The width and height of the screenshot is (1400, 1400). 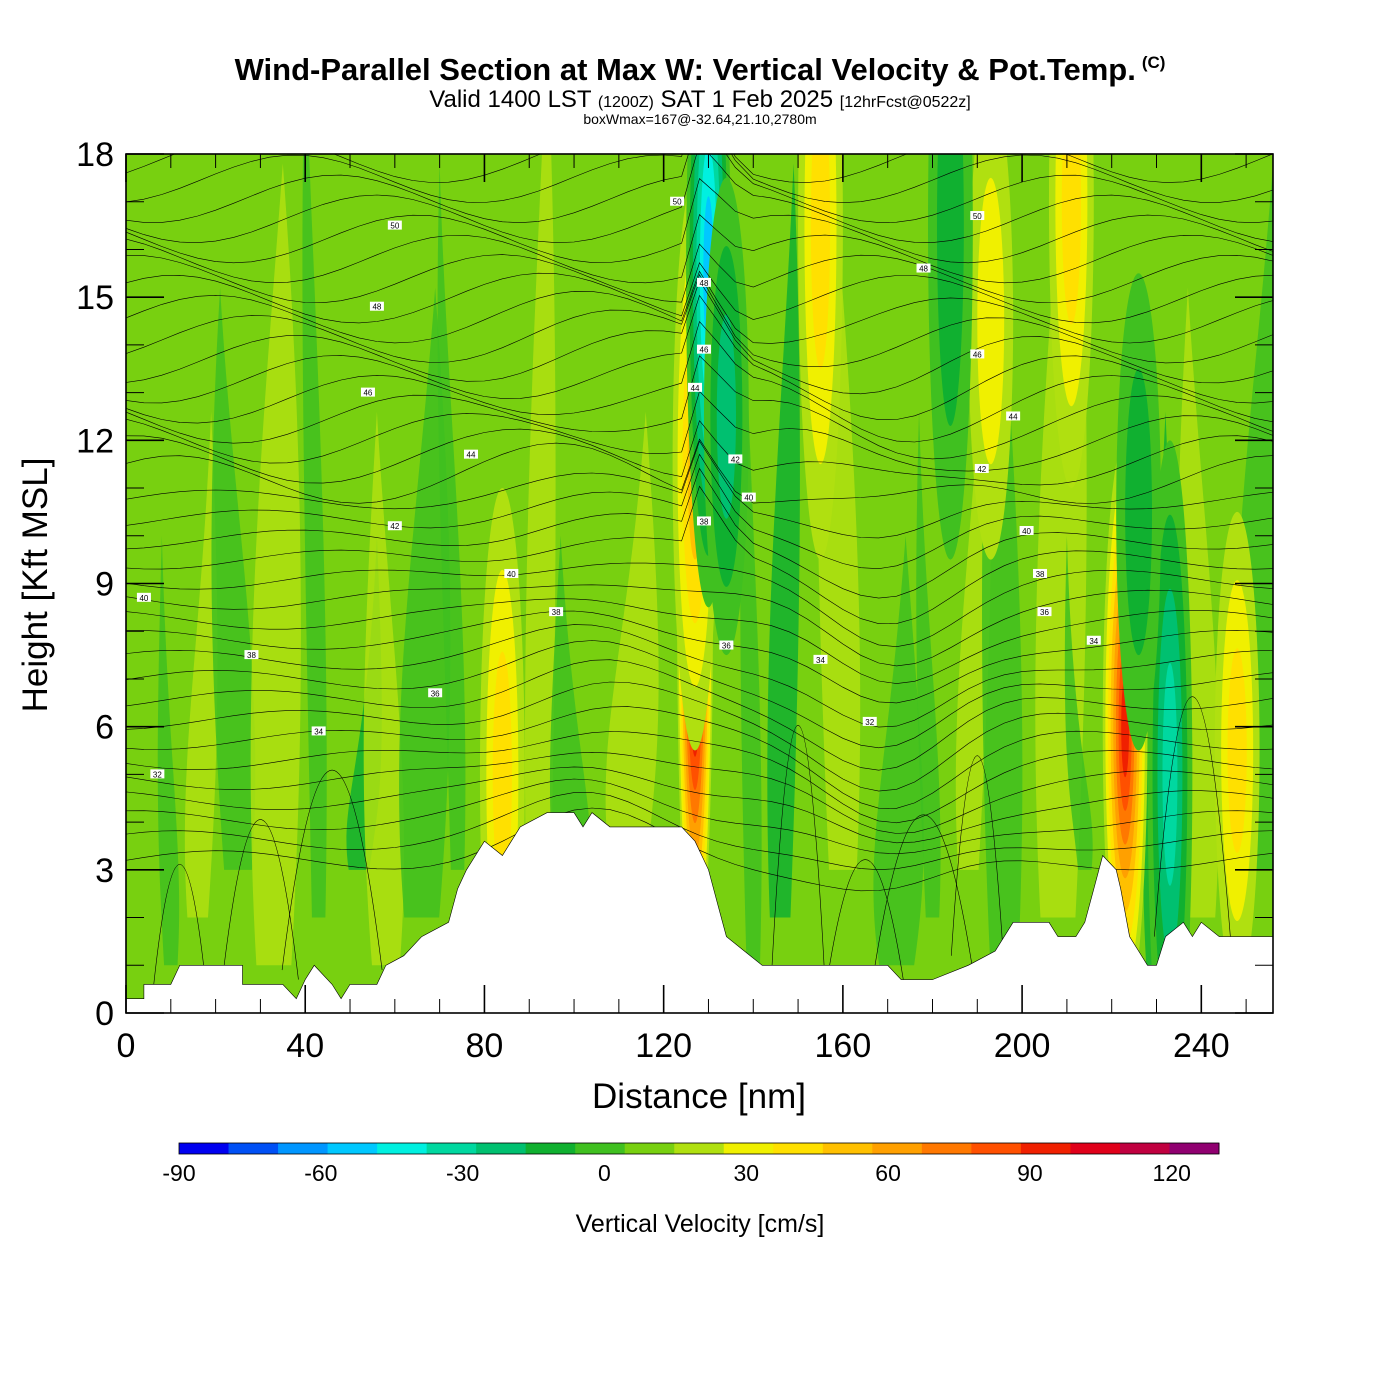 I want to click on theta-label-text: 42, so click(x=981, y=469).